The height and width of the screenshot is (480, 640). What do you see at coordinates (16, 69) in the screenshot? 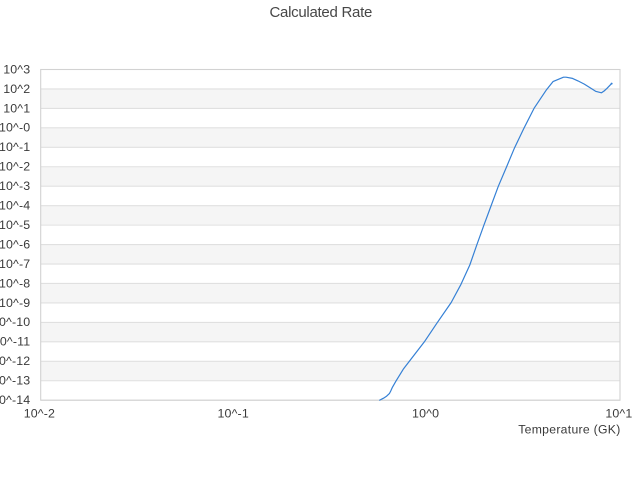
I see `svg-text: 10^3` at bounding box center [16, 69].